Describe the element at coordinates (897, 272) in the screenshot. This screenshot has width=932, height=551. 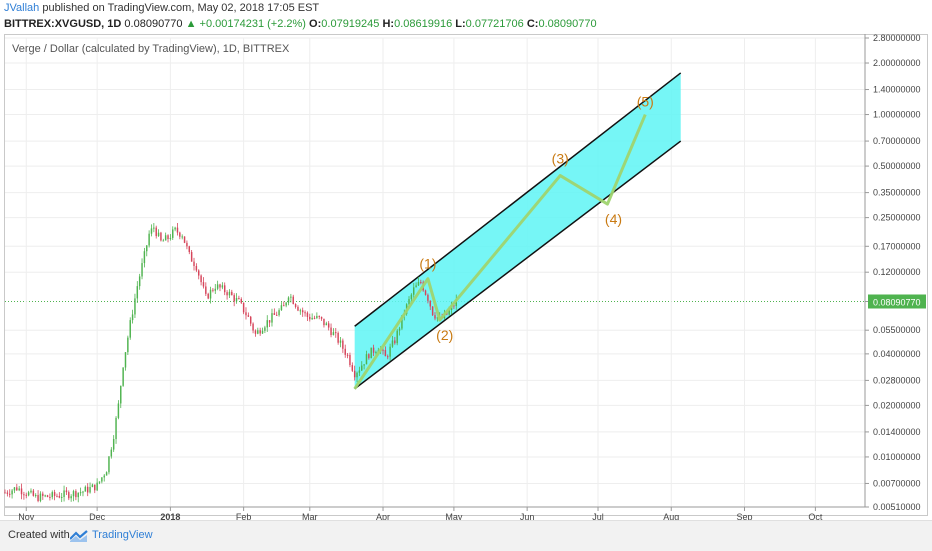
I see `y-tick-label: 0.12000000` at that location.